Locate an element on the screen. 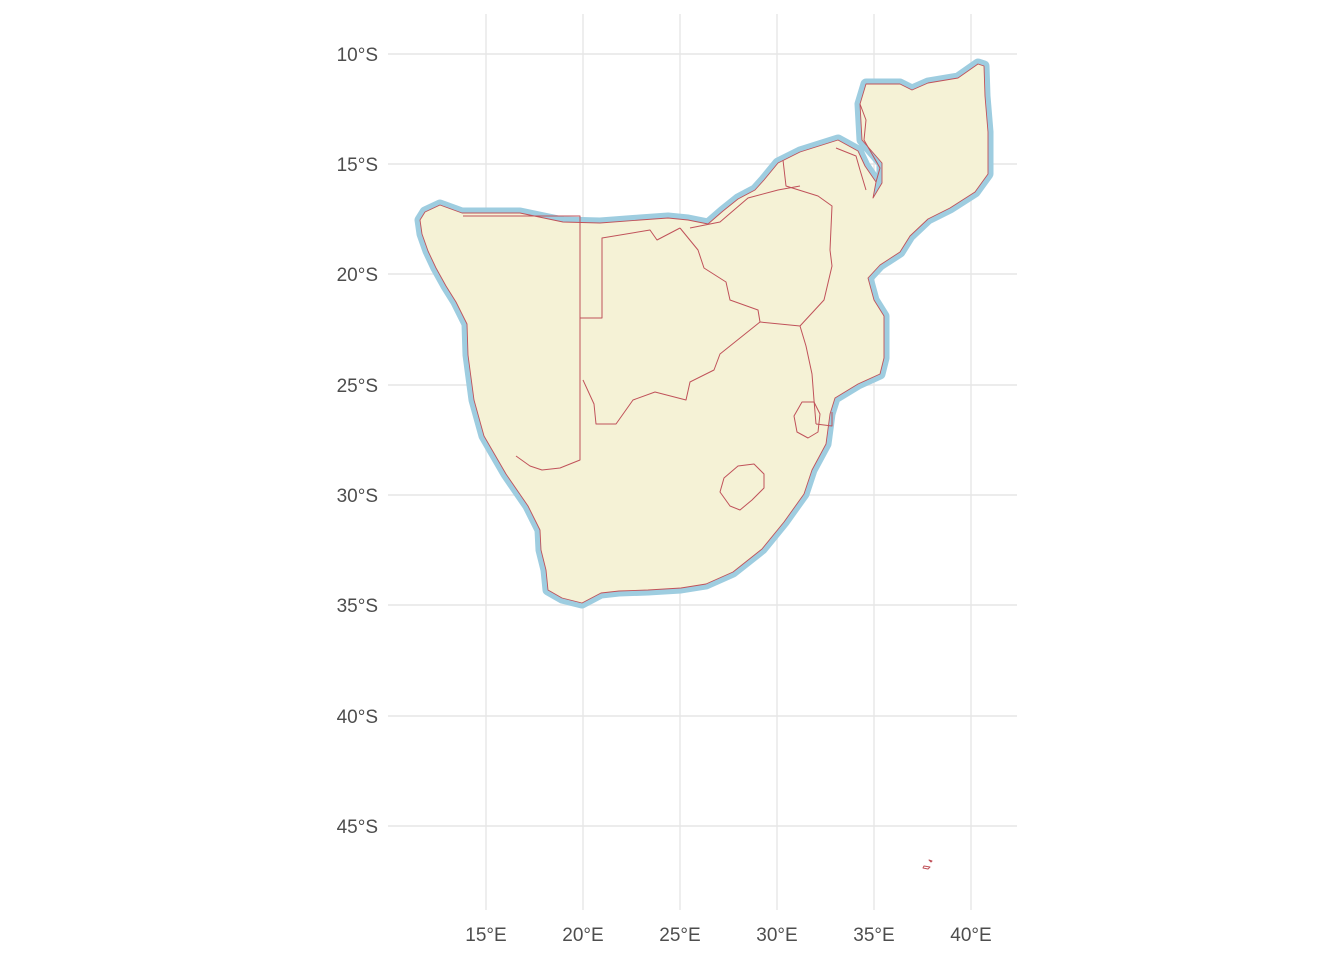 The width and height of the screenshot is (1344, 960). border-south-africa-zimbabwe is located at coordinates (788, 373).